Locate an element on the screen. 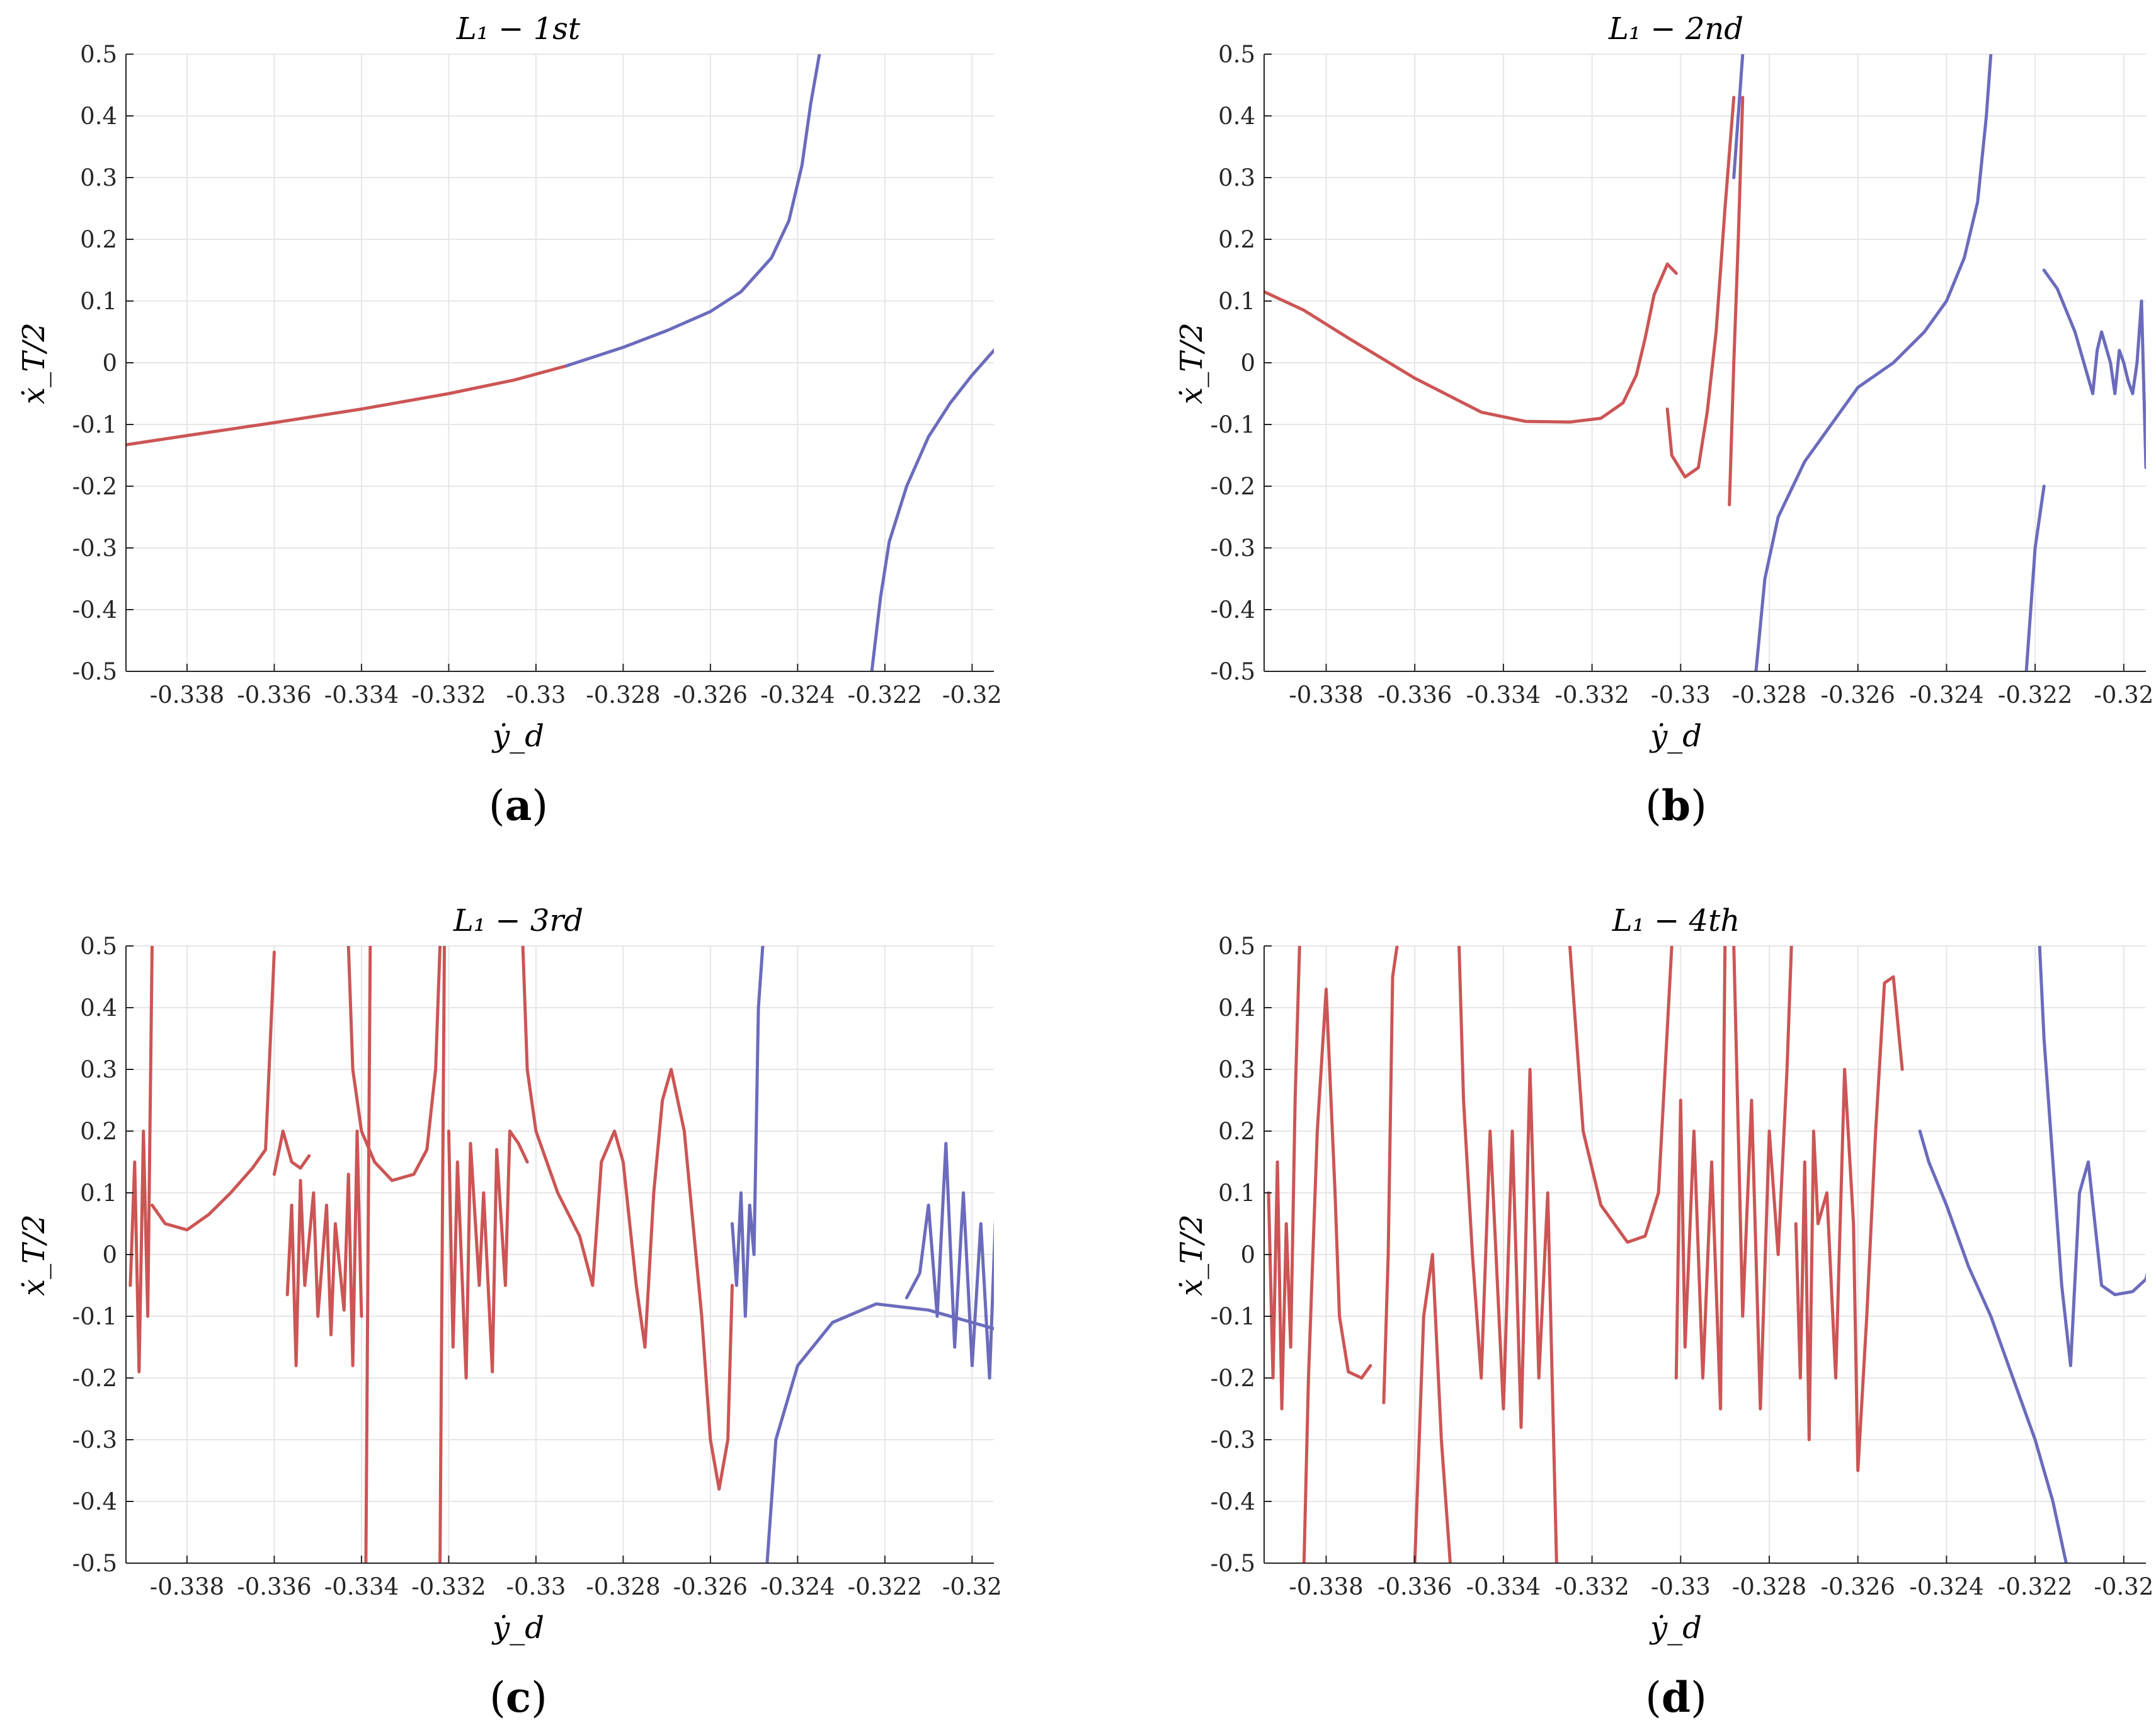 The height and width of the screenshot is (1725, 2156). panel-a-xtick-label: -0.338 is located at coordinates (187, 695).